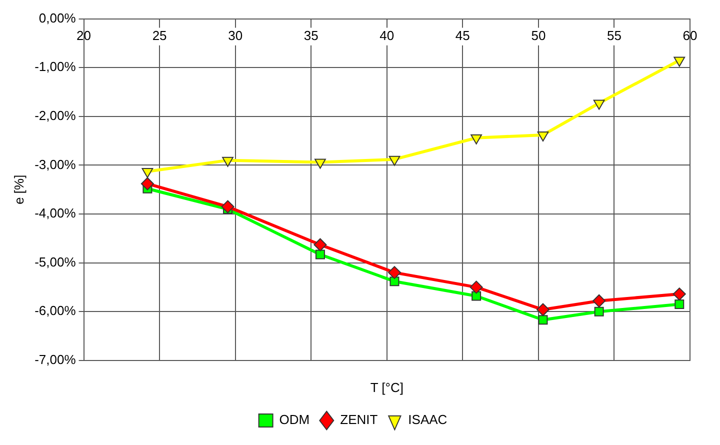 The image size is (720, 445). What do you see at coordinates (462, 36) in the screenshot?
I see `x-tick-label: 45` at bounding box center [462, 36].